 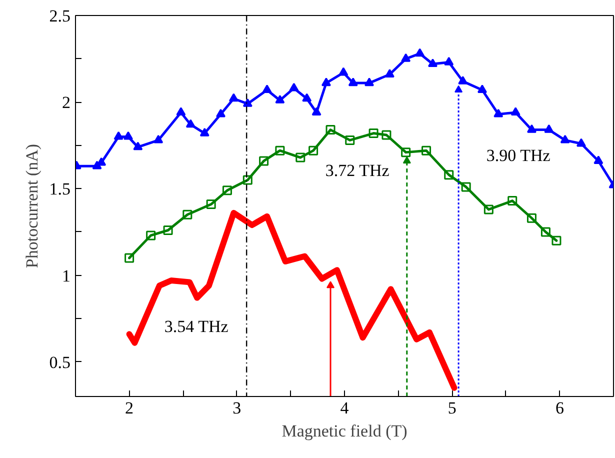 I want to click on x-tick-label: 3, so click(x=237, y=408).